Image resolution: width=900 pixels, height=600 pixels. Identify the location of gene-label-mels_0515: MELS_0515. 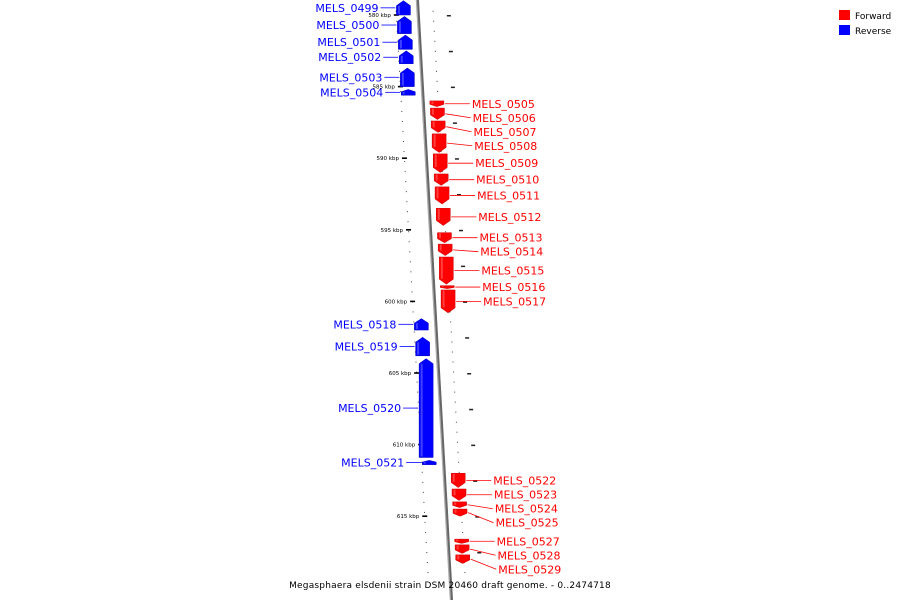
(512, 271).